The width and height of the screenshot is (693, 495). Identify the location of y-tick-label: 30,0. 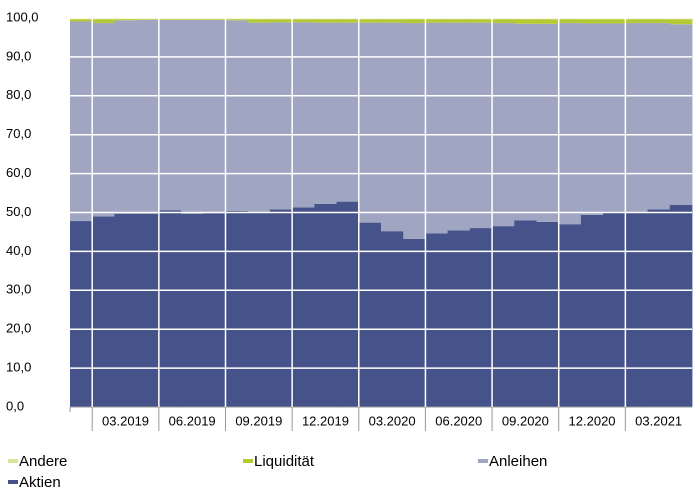
(18, 289).